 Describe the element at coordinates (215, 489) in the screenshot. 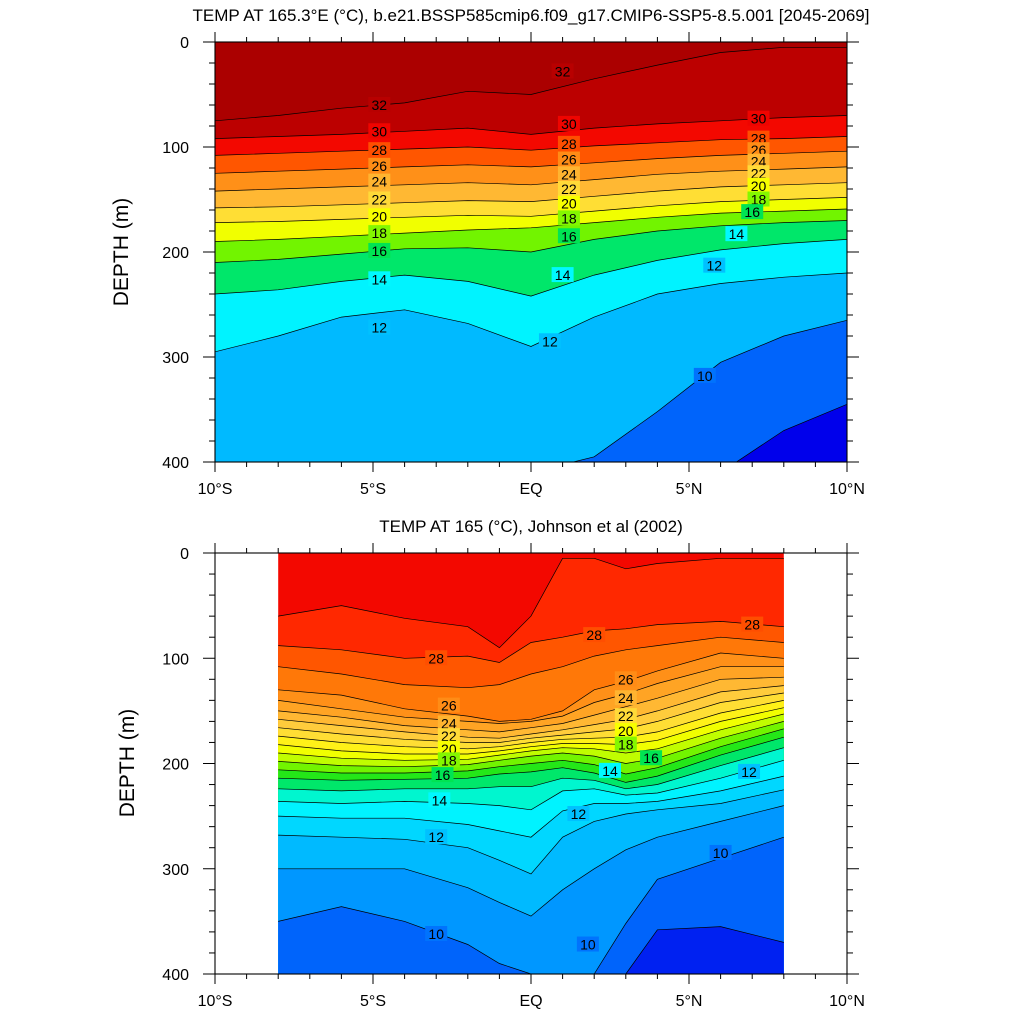

I see `x-tick-label: 10°S` at that location.